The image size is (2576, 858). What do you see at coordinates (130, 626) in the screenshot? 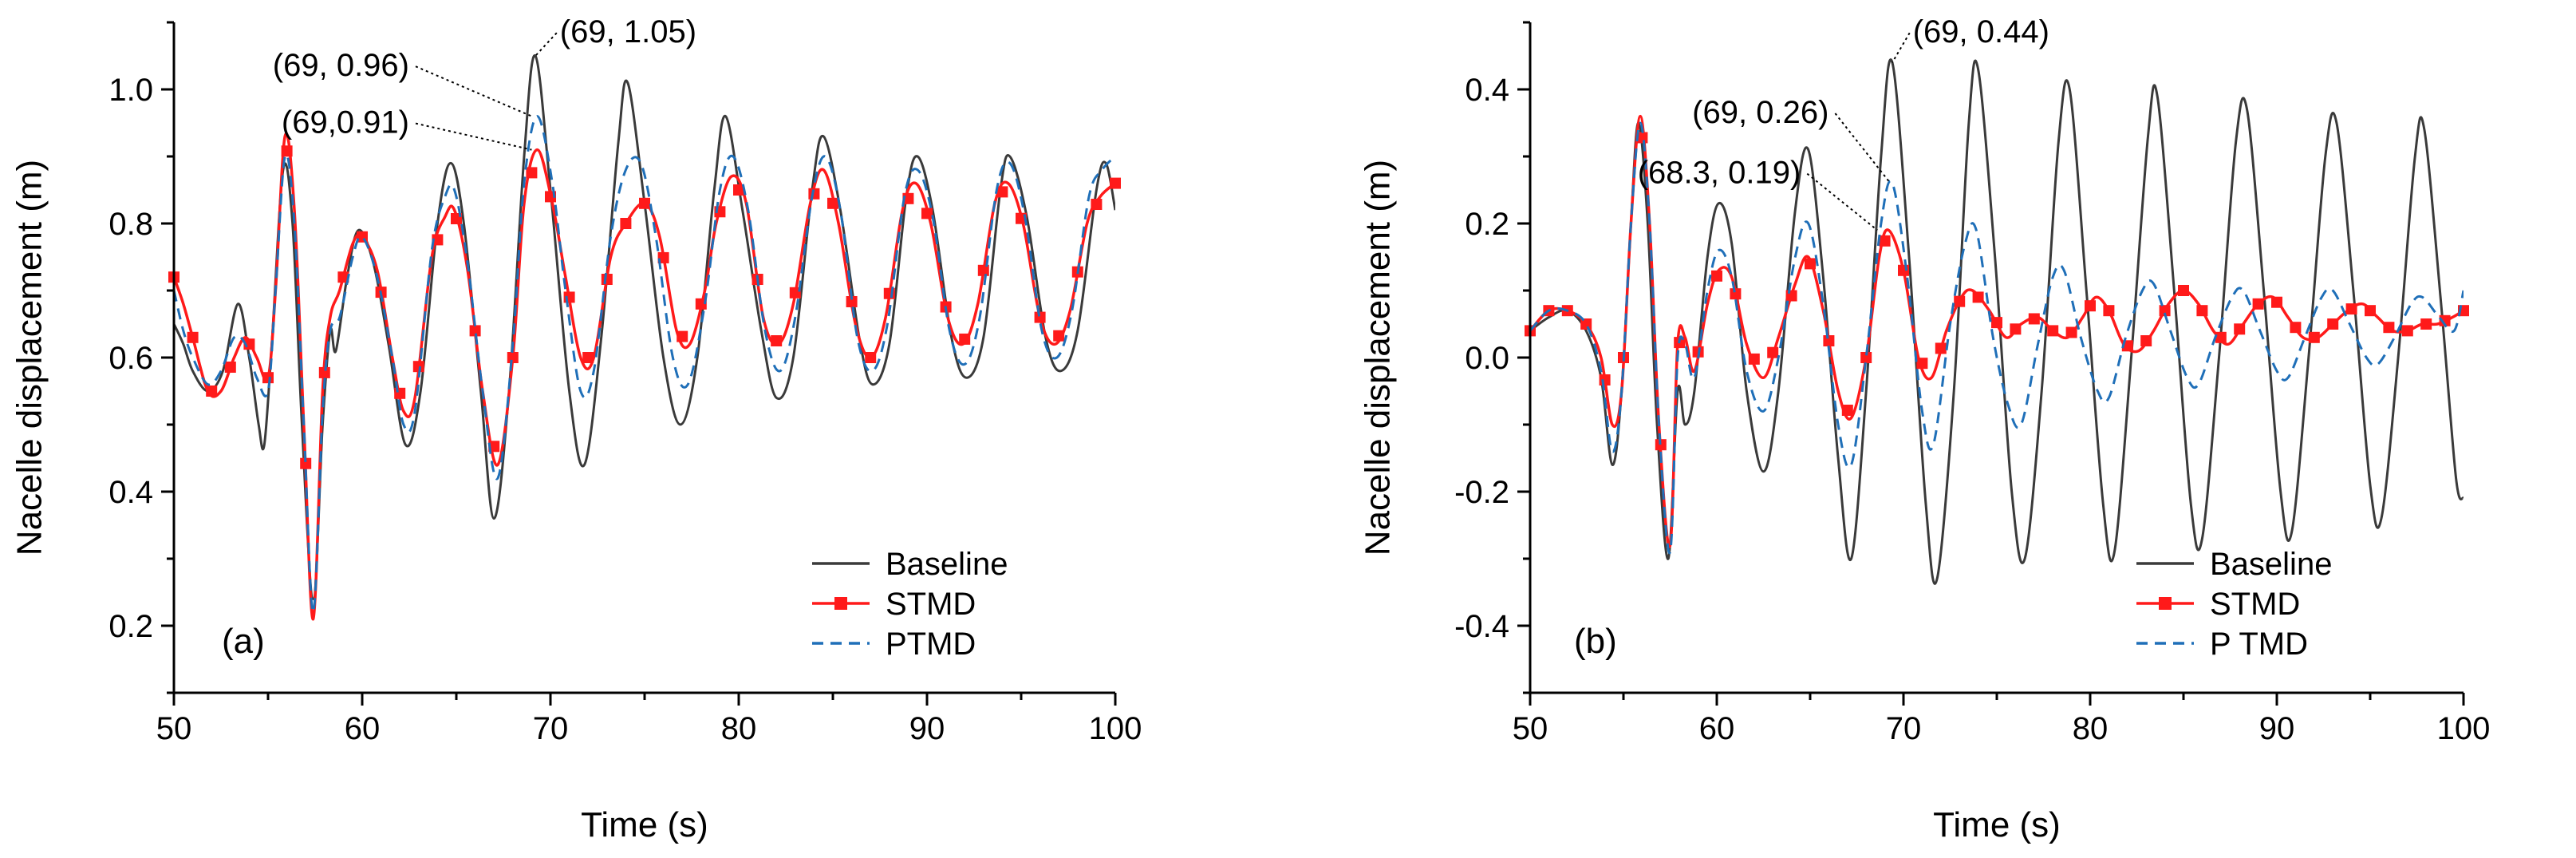
I see `y-tick-label: 0.2` at bounding box center [130, 626].